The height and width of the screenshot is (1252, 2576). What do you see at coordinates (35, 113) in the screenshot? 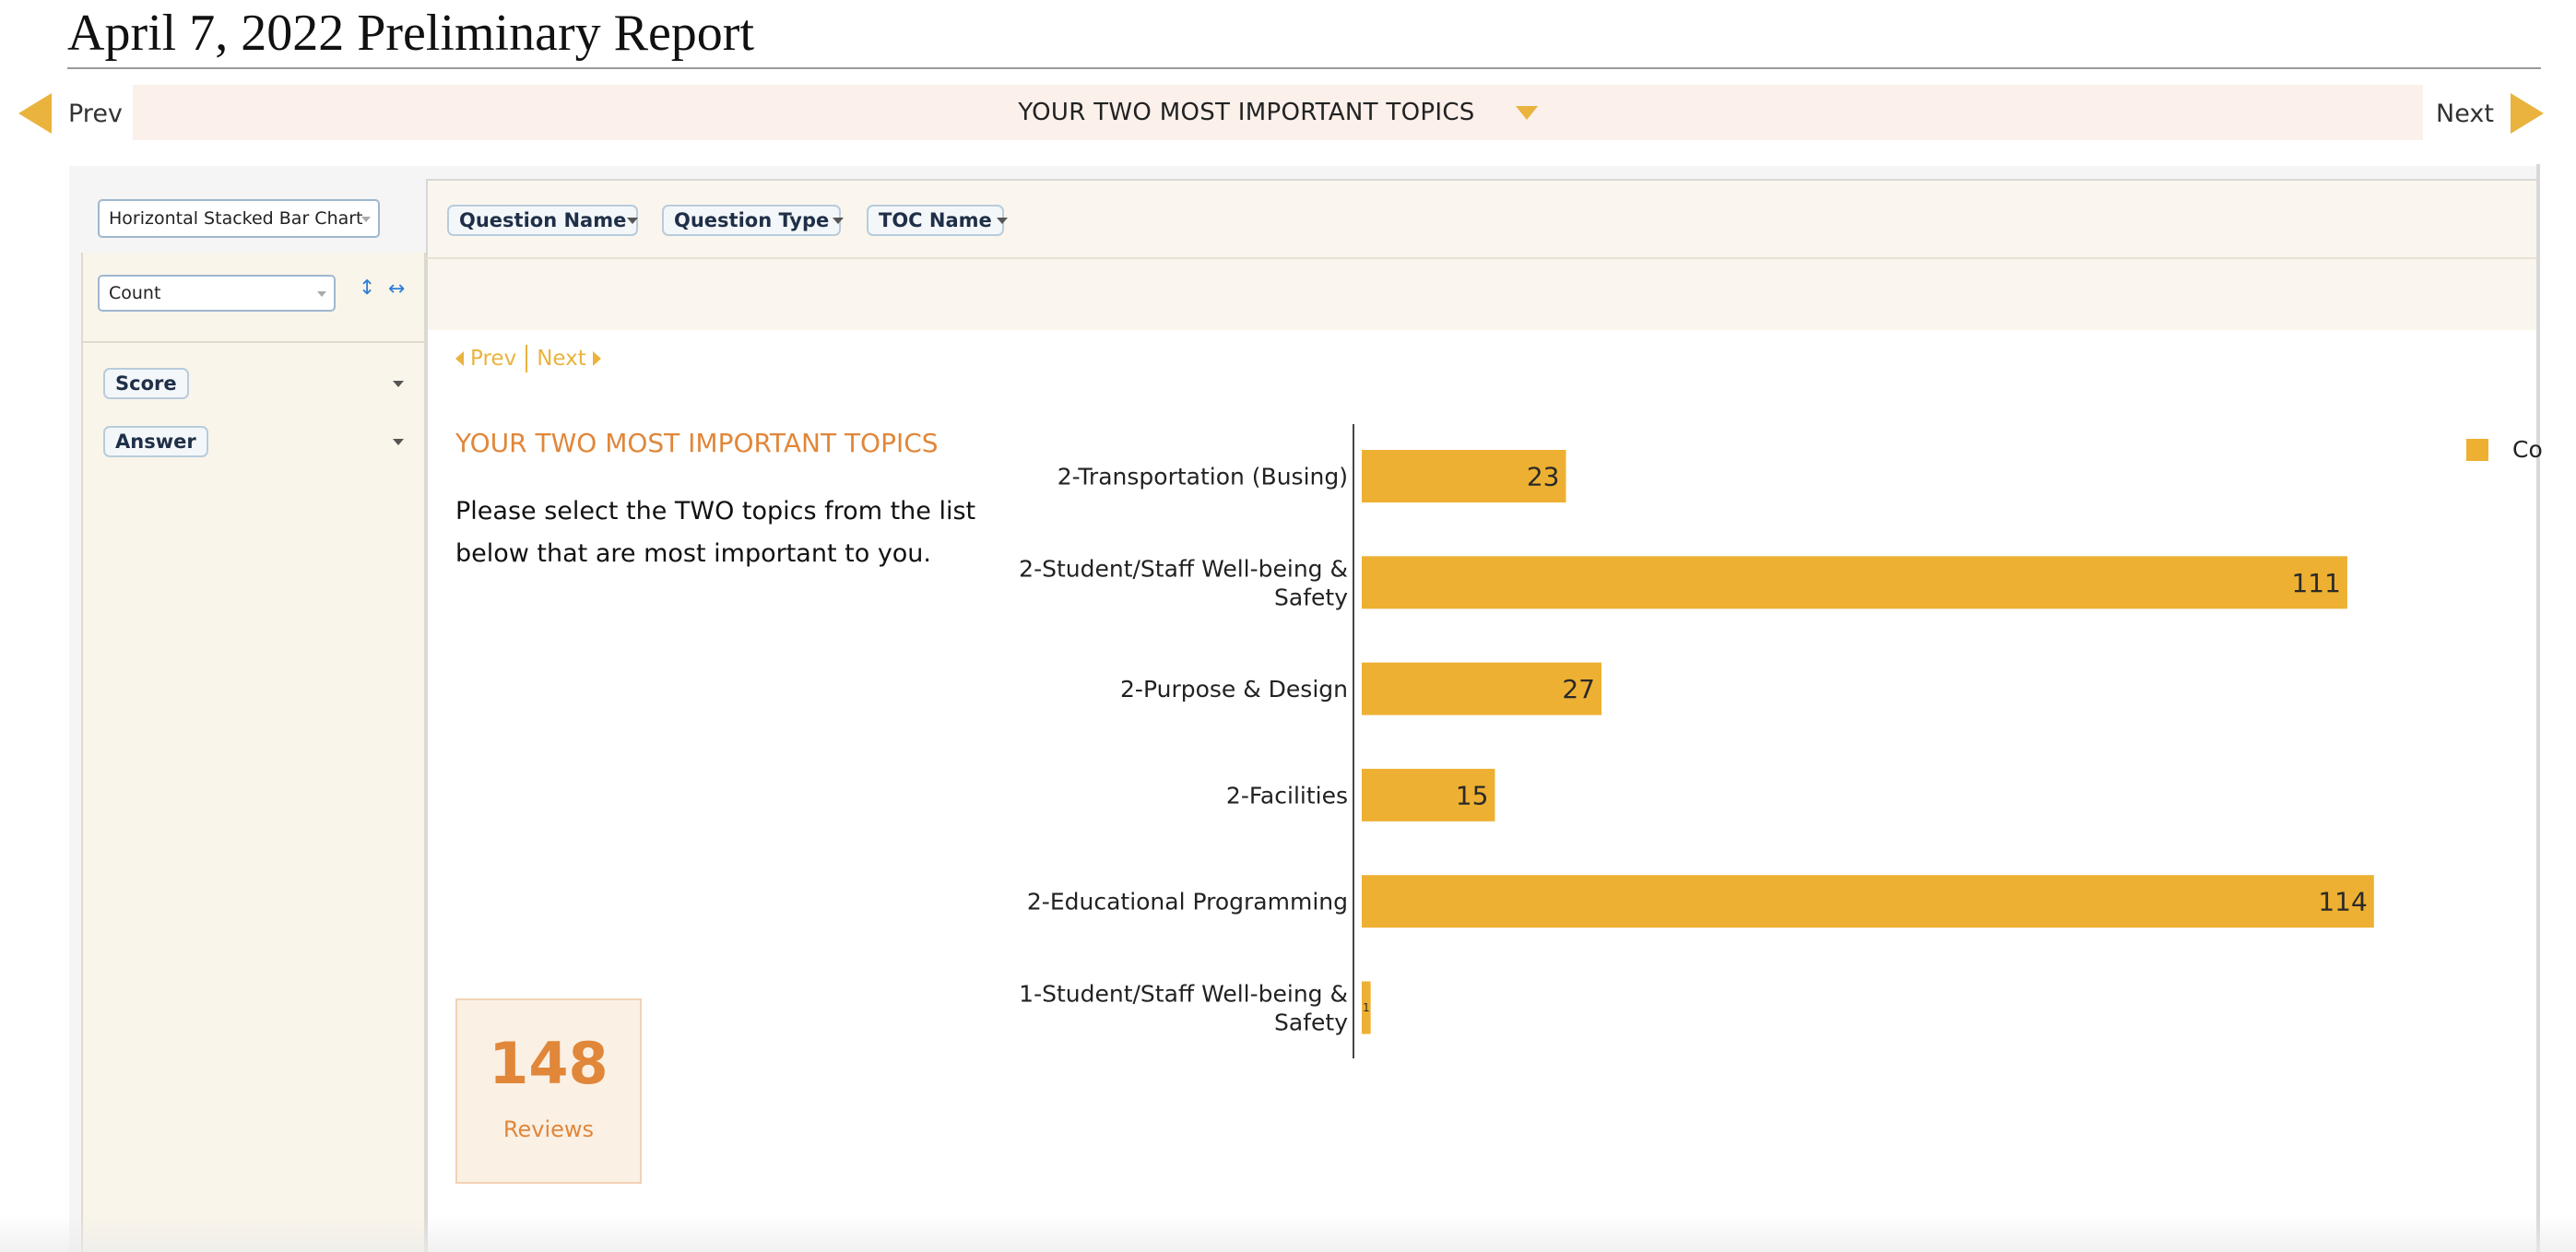
I see `arrow-left-icon` at bounding box center [35, 113].